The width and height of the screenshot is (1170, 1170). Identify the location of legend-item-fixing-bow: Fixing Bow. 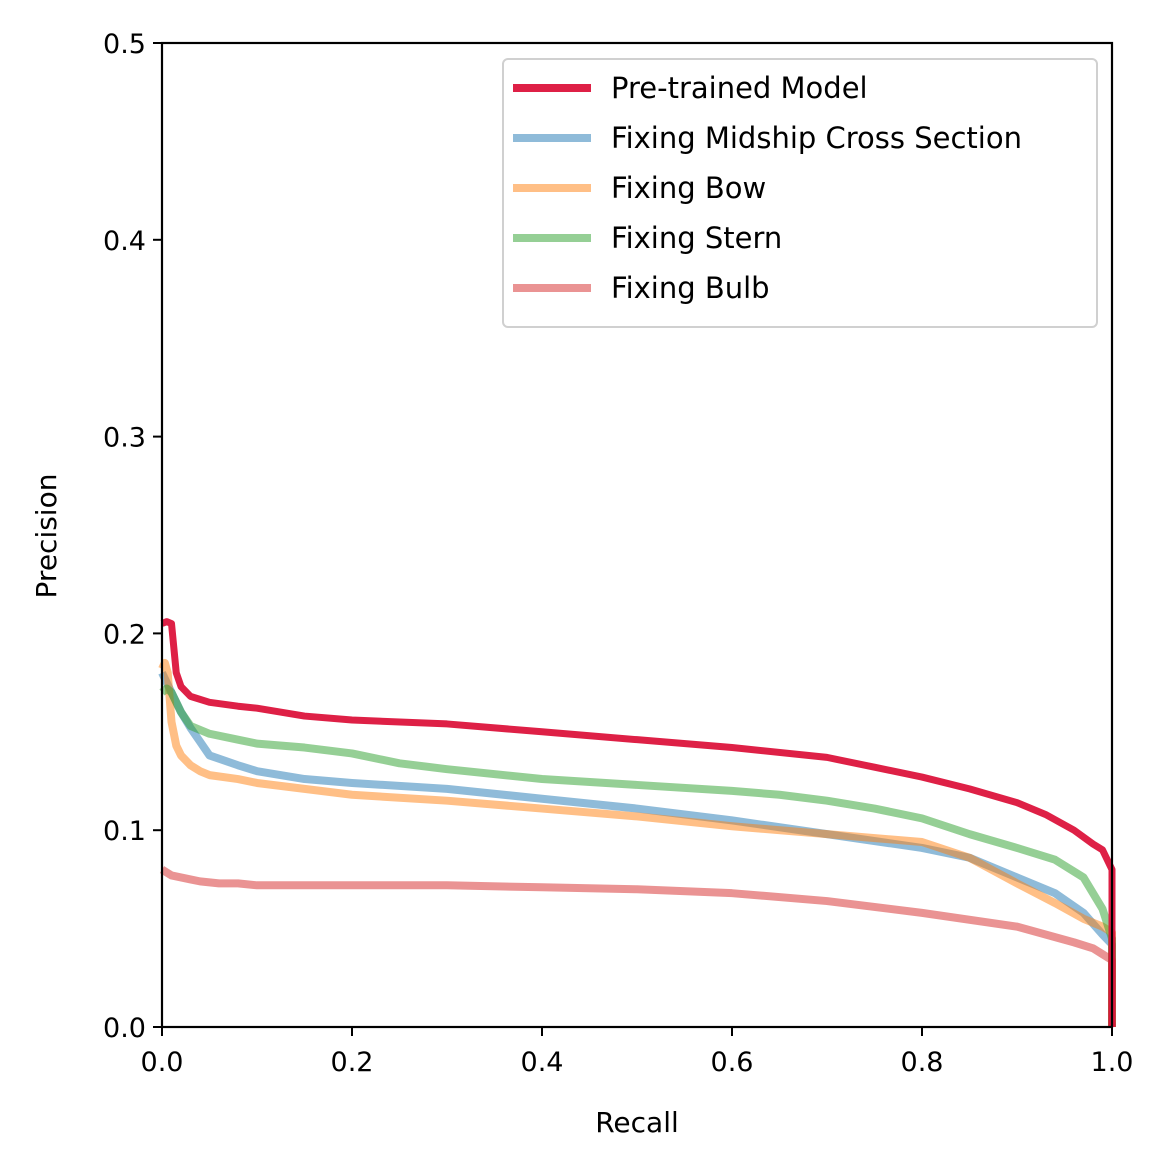
(639, 188).